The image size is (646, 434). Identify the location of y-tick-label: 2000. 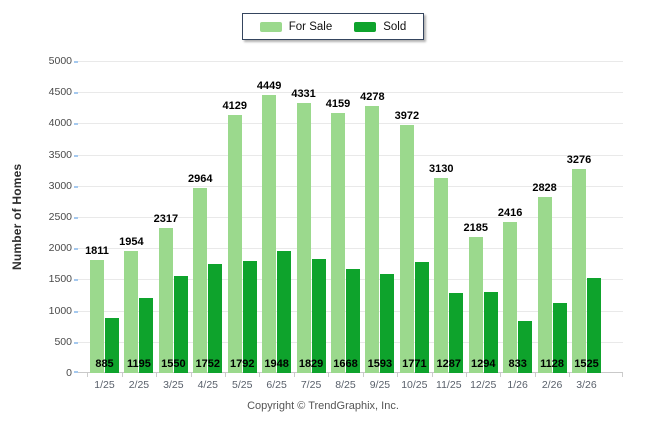
(60, 248).